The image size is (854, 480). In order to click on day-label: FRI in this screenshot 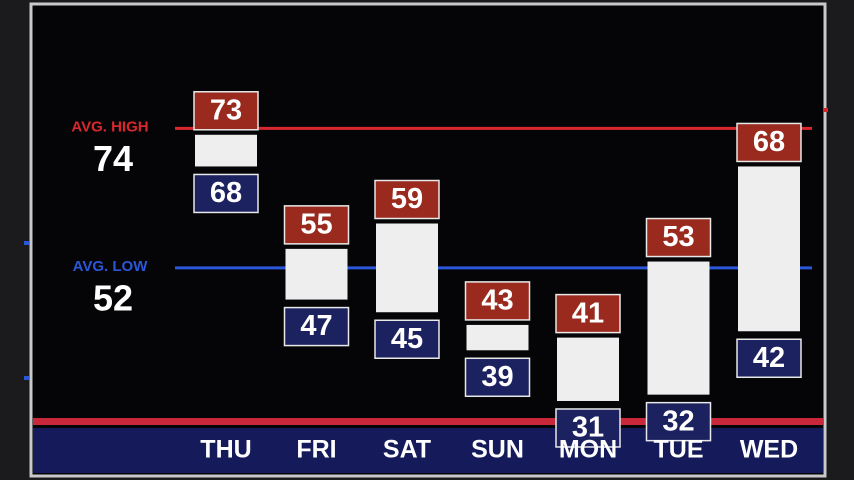, I will do `click(316, 450)`.